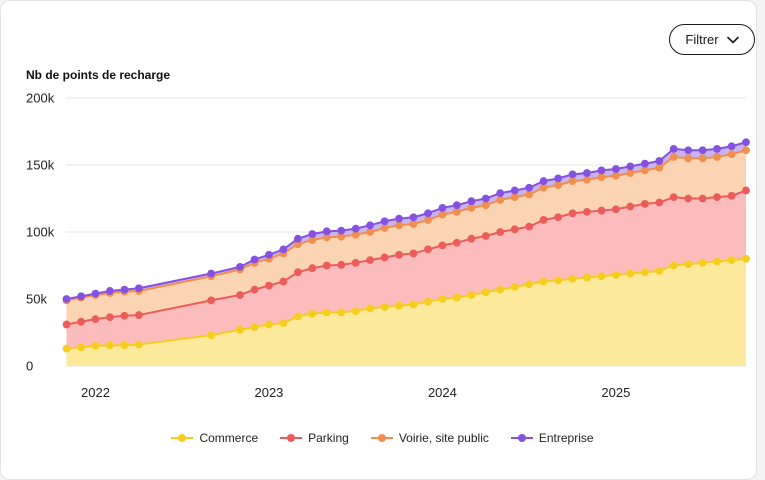 The height and width of the screenshot is (480, 765). Describe the element at coordinates (268, 392) in the screenshot. I see `x-tick-label: 2023` at that location.